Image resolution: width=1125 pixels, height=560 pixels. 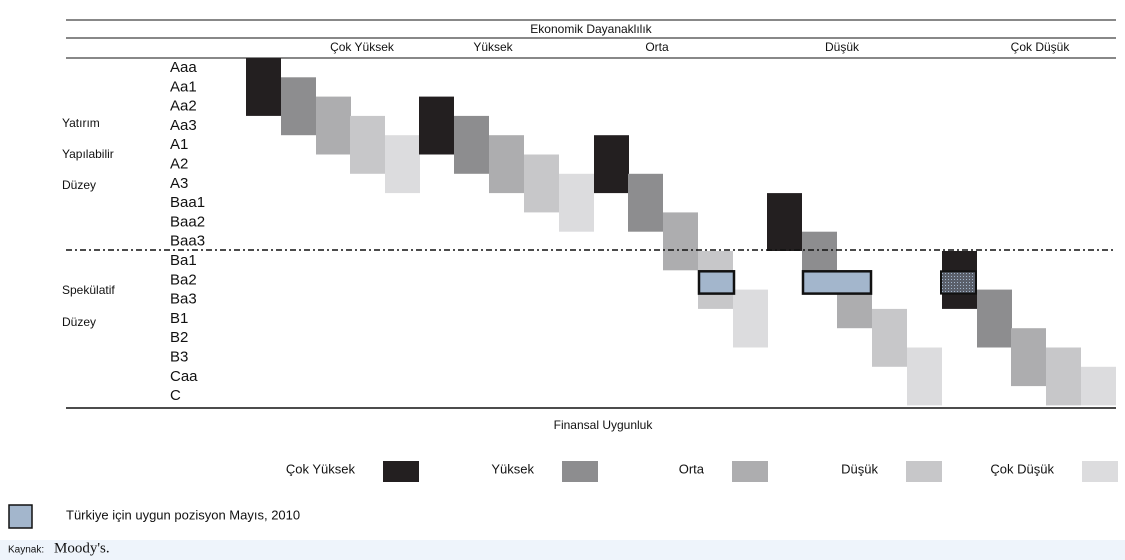 What do you see at coordinates (562, 550) in the screenshot?
I see `source-strip` at bounding box center [562, 550].